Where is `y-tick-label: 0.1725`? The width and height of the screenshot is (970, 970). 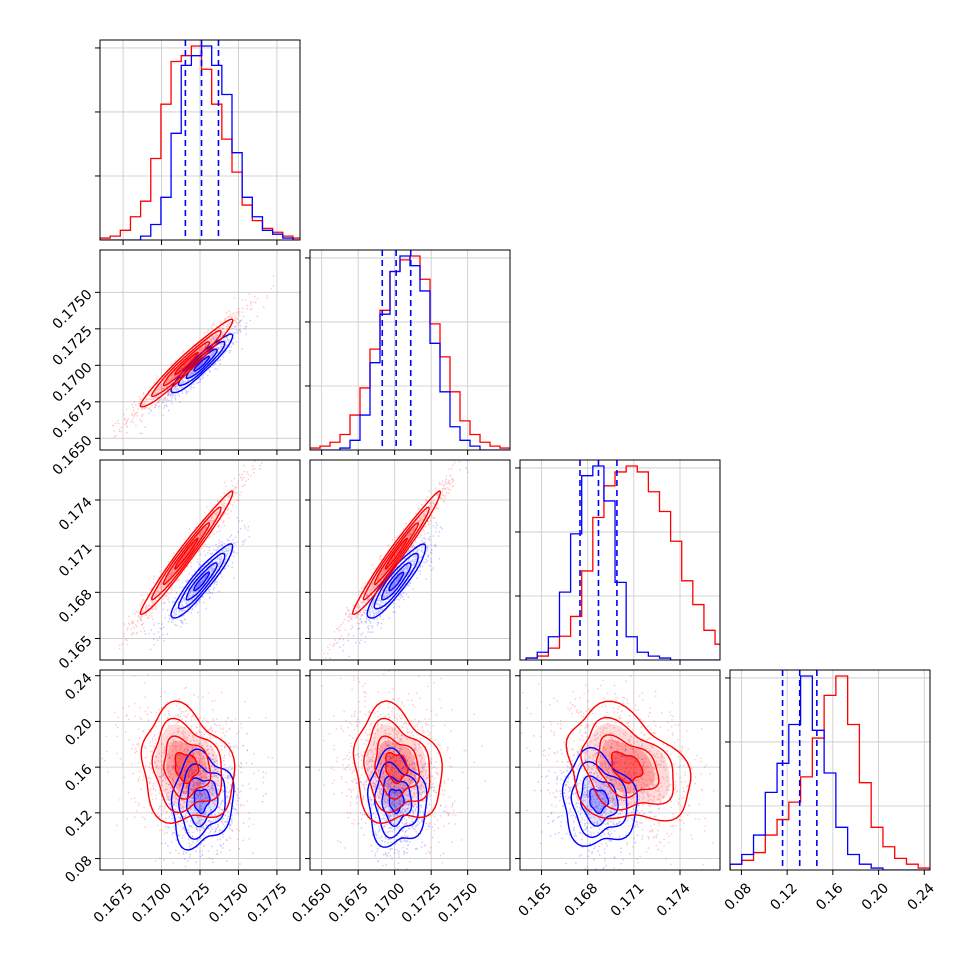
y-tick-label: 0.1725 is located at coordinates (73, 346).